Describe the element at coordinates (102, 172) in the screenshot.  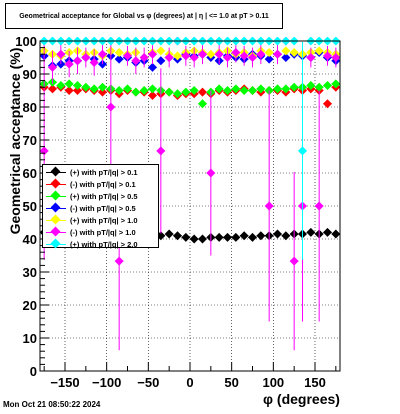
I see `legend-entry: (+) with pT/|q| > 0.1` at that location.